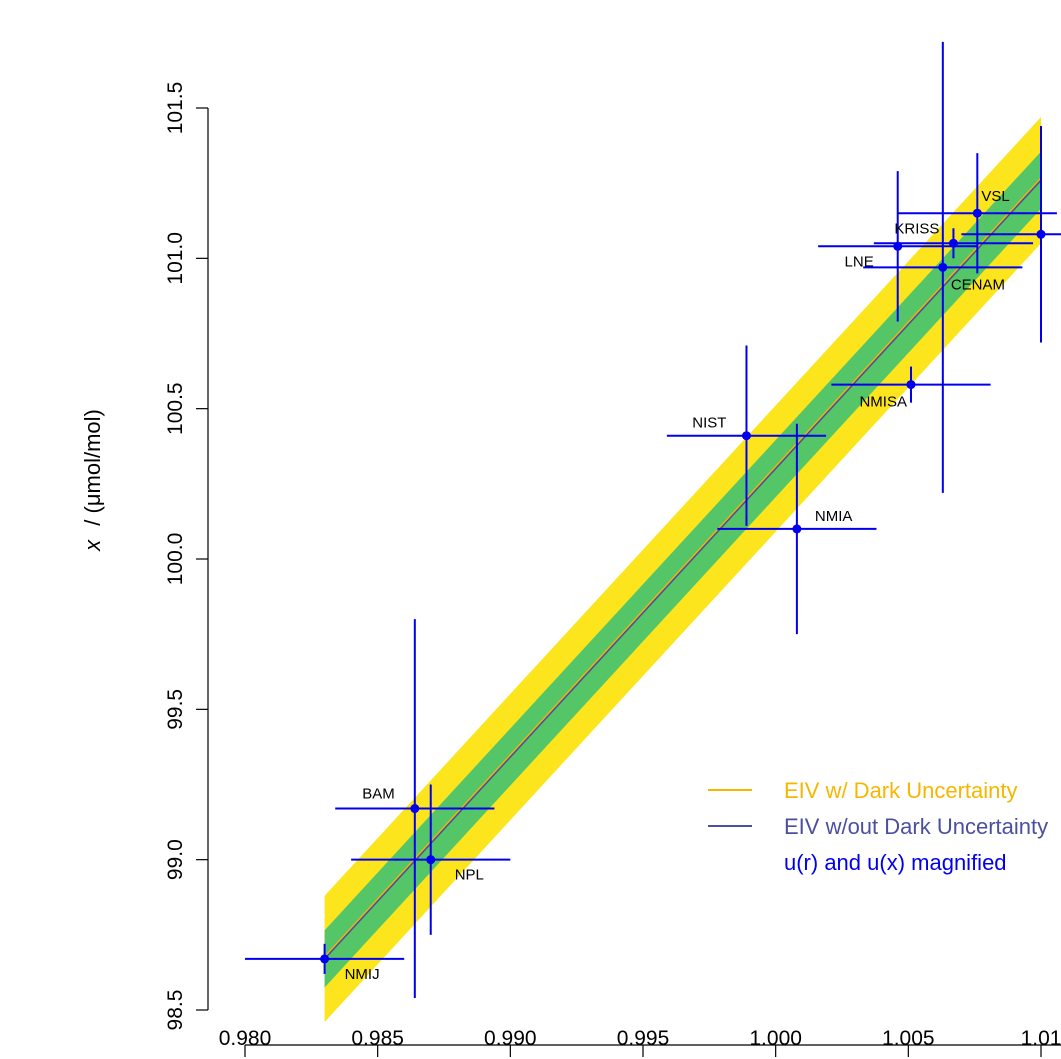 The image size is (1061, 1059). I want to click on point-label: NPL, so click(469, 875).